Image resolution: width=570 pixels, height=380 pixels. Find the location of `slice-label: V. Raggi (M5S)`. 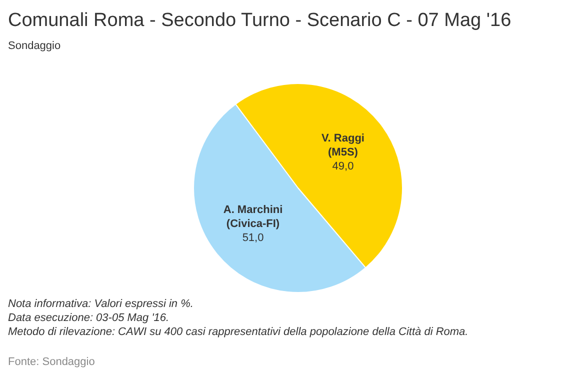

slice-label: V. Raggi (M5S) is located at coordinates (342, 145).